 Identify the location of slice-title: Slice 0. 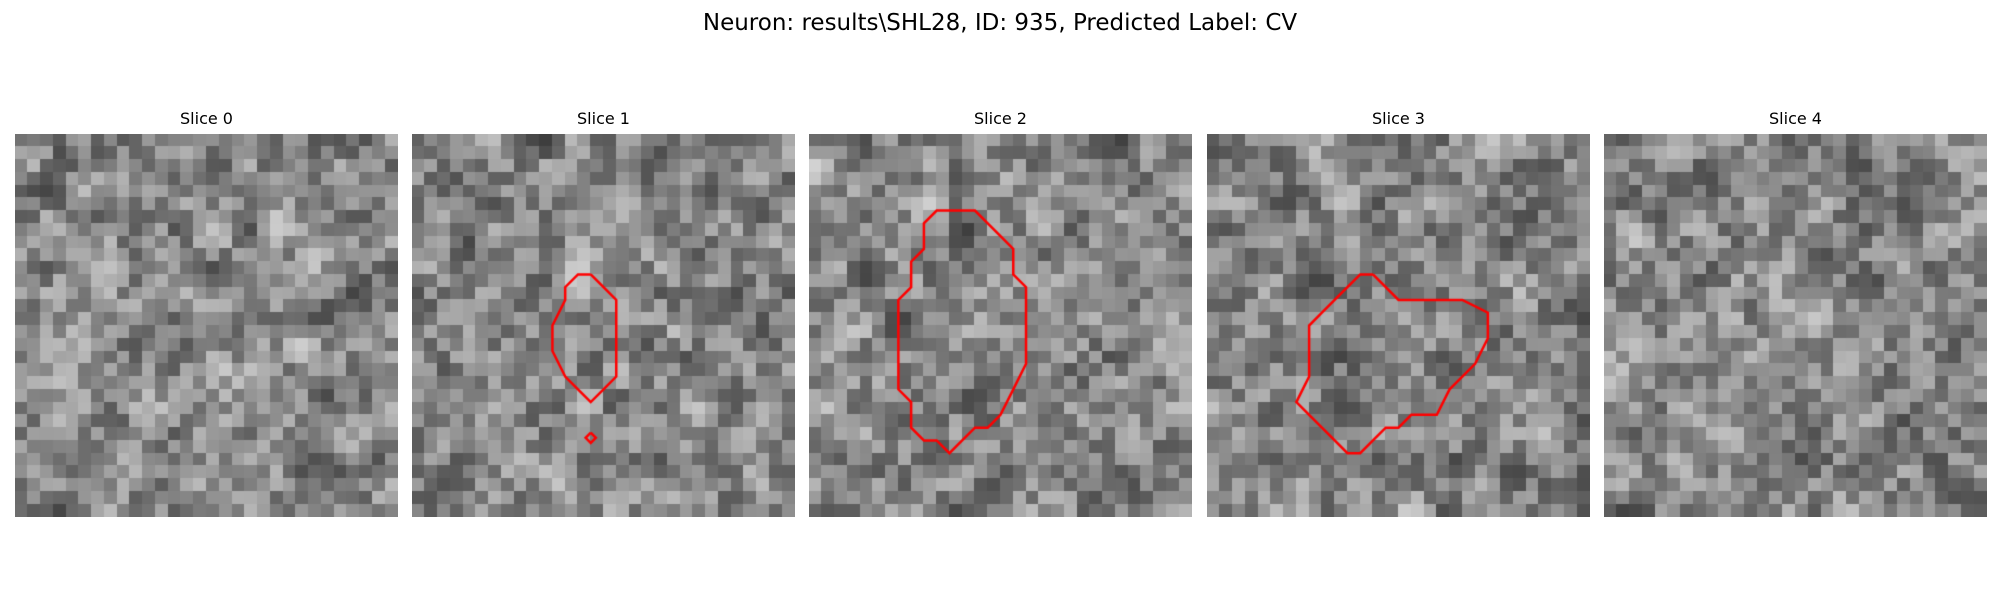
(206, 118).